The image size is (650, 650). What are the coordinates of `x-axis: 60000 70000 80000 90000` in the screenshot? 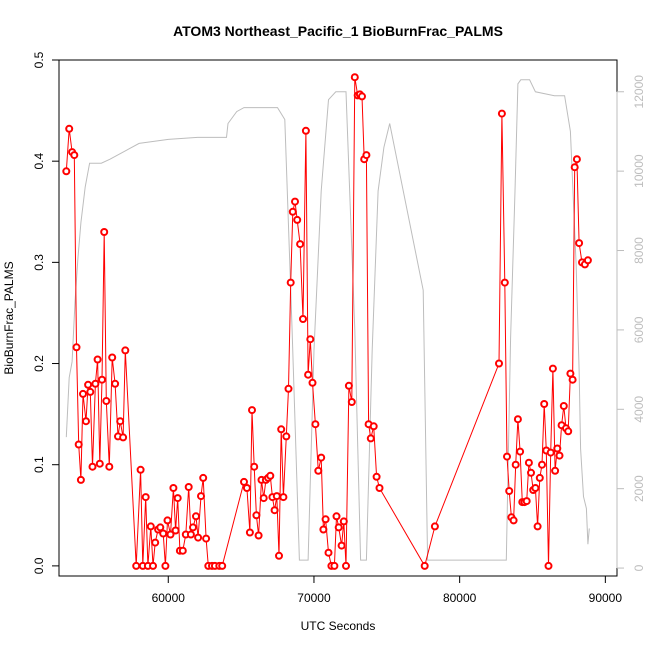 It's located at (387, 590).